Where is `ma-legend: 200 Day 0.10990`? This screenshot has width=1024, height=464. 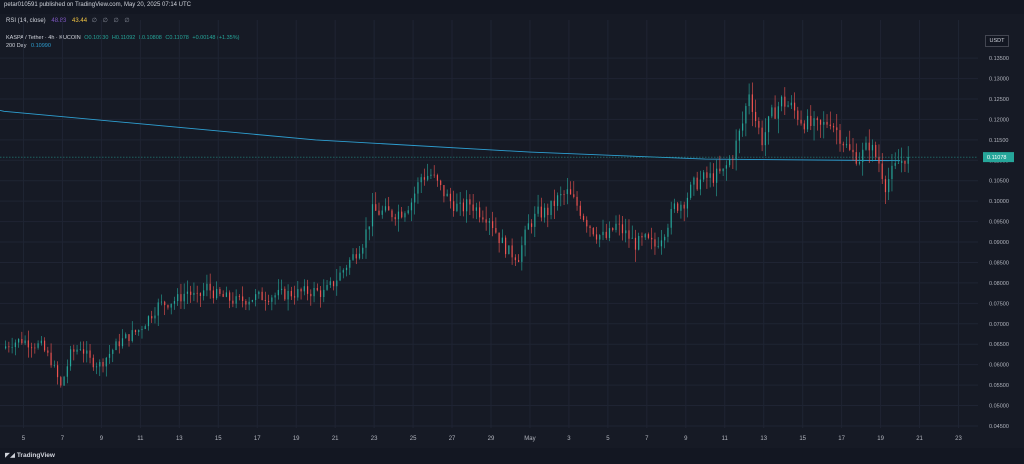
ma-legend: 200 Day 0.10990 is located at coordinates (28, 46).